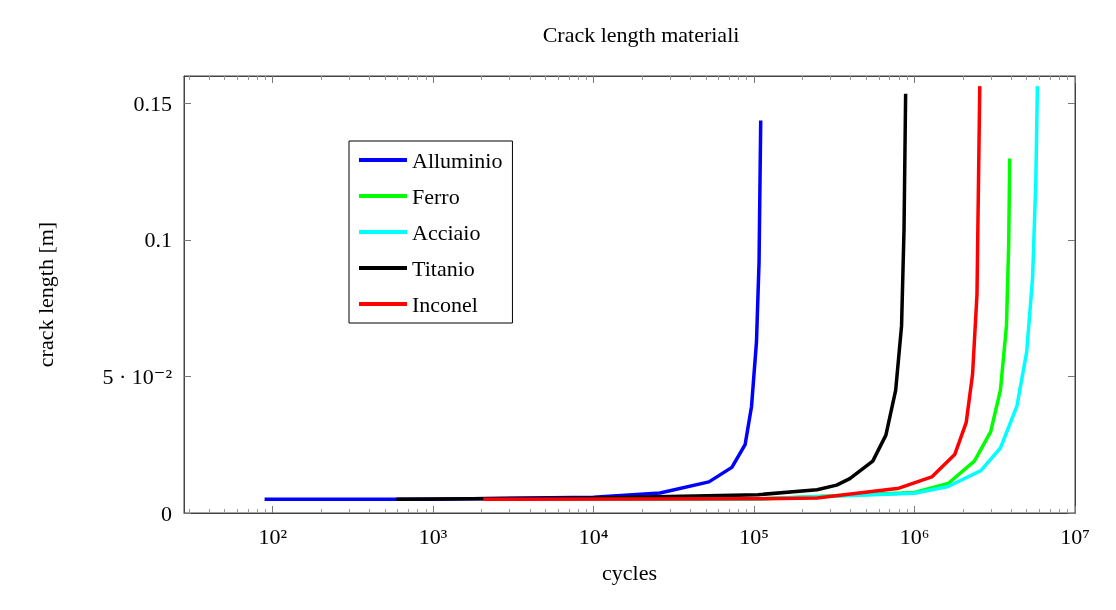  I want to click on y-tick-label: 0.1, so click(158, 240).